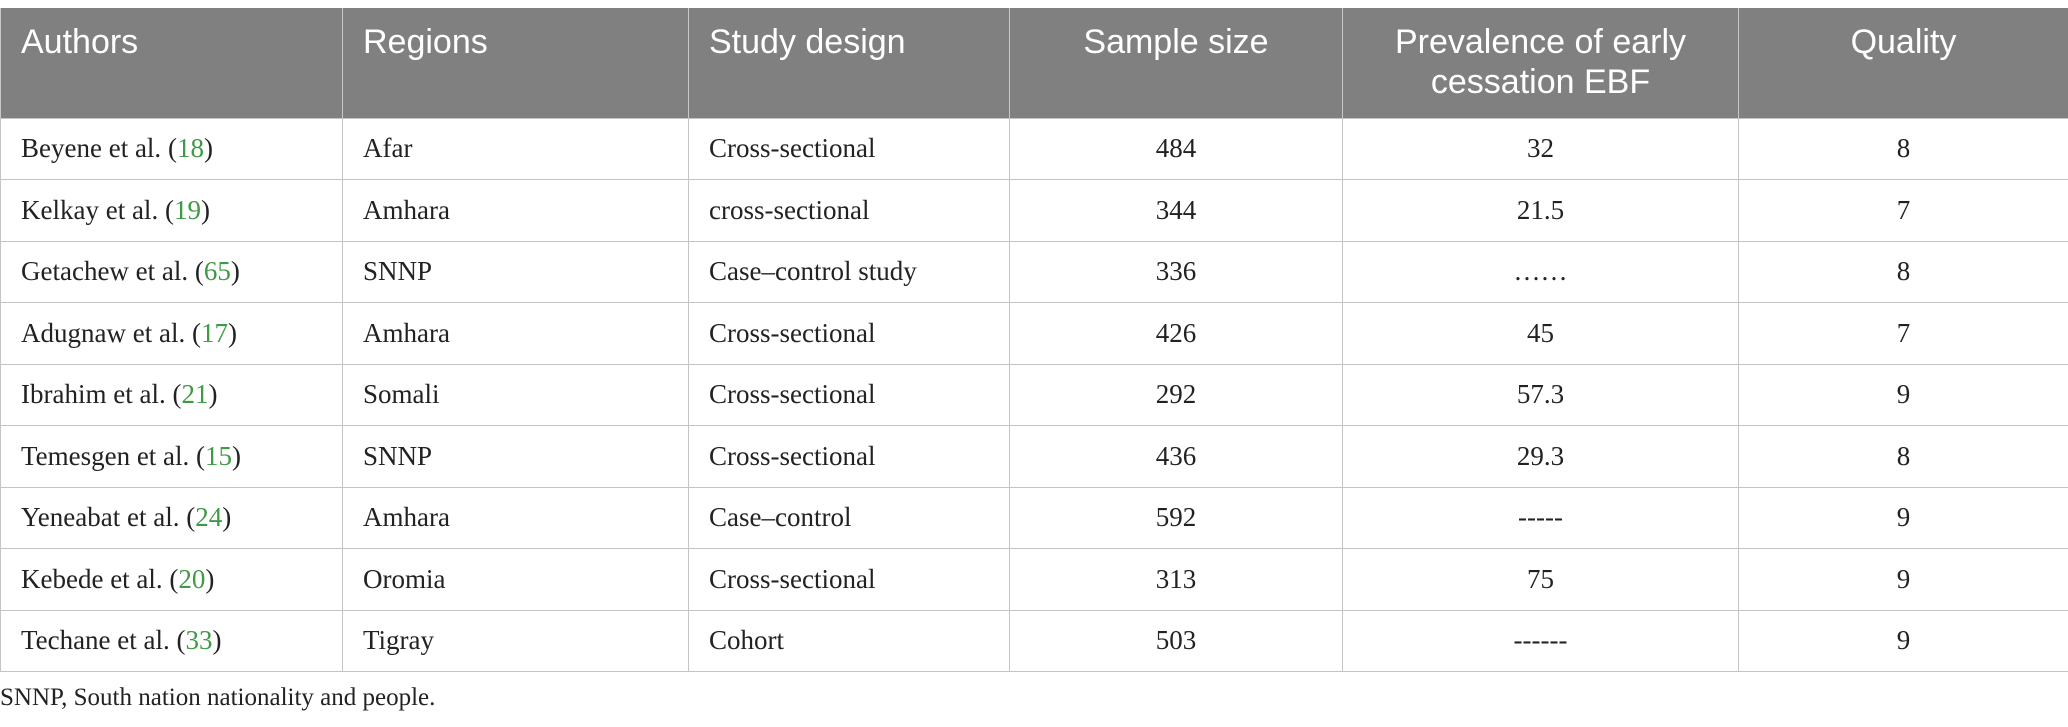 The image size is (2068, 727). I want to click on author-cell: Techane et al. (33), so click(171, 640).